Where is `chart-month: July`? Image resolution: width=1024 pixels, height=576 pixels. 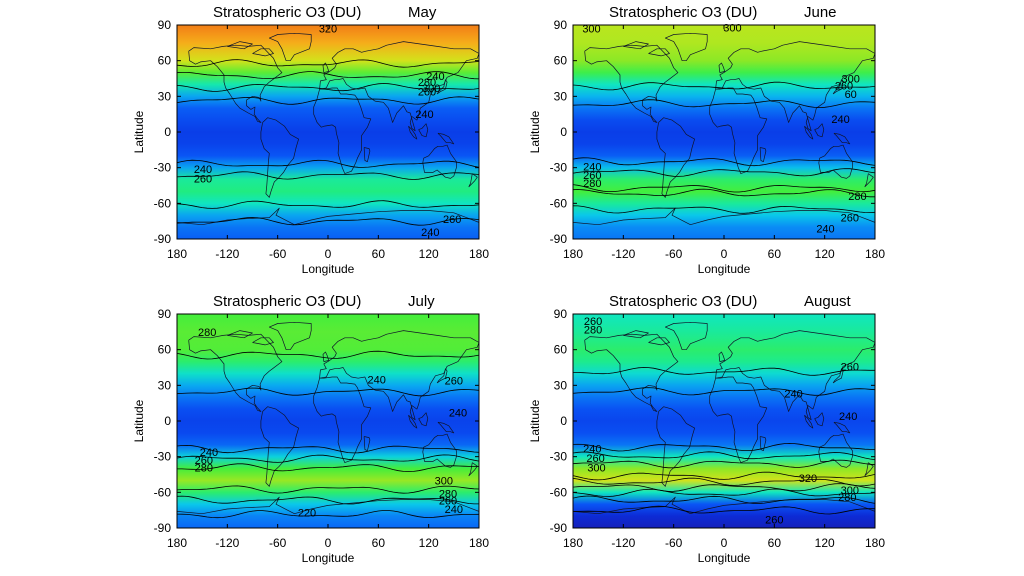 chart-month: July is located at coordinates (421, 301).